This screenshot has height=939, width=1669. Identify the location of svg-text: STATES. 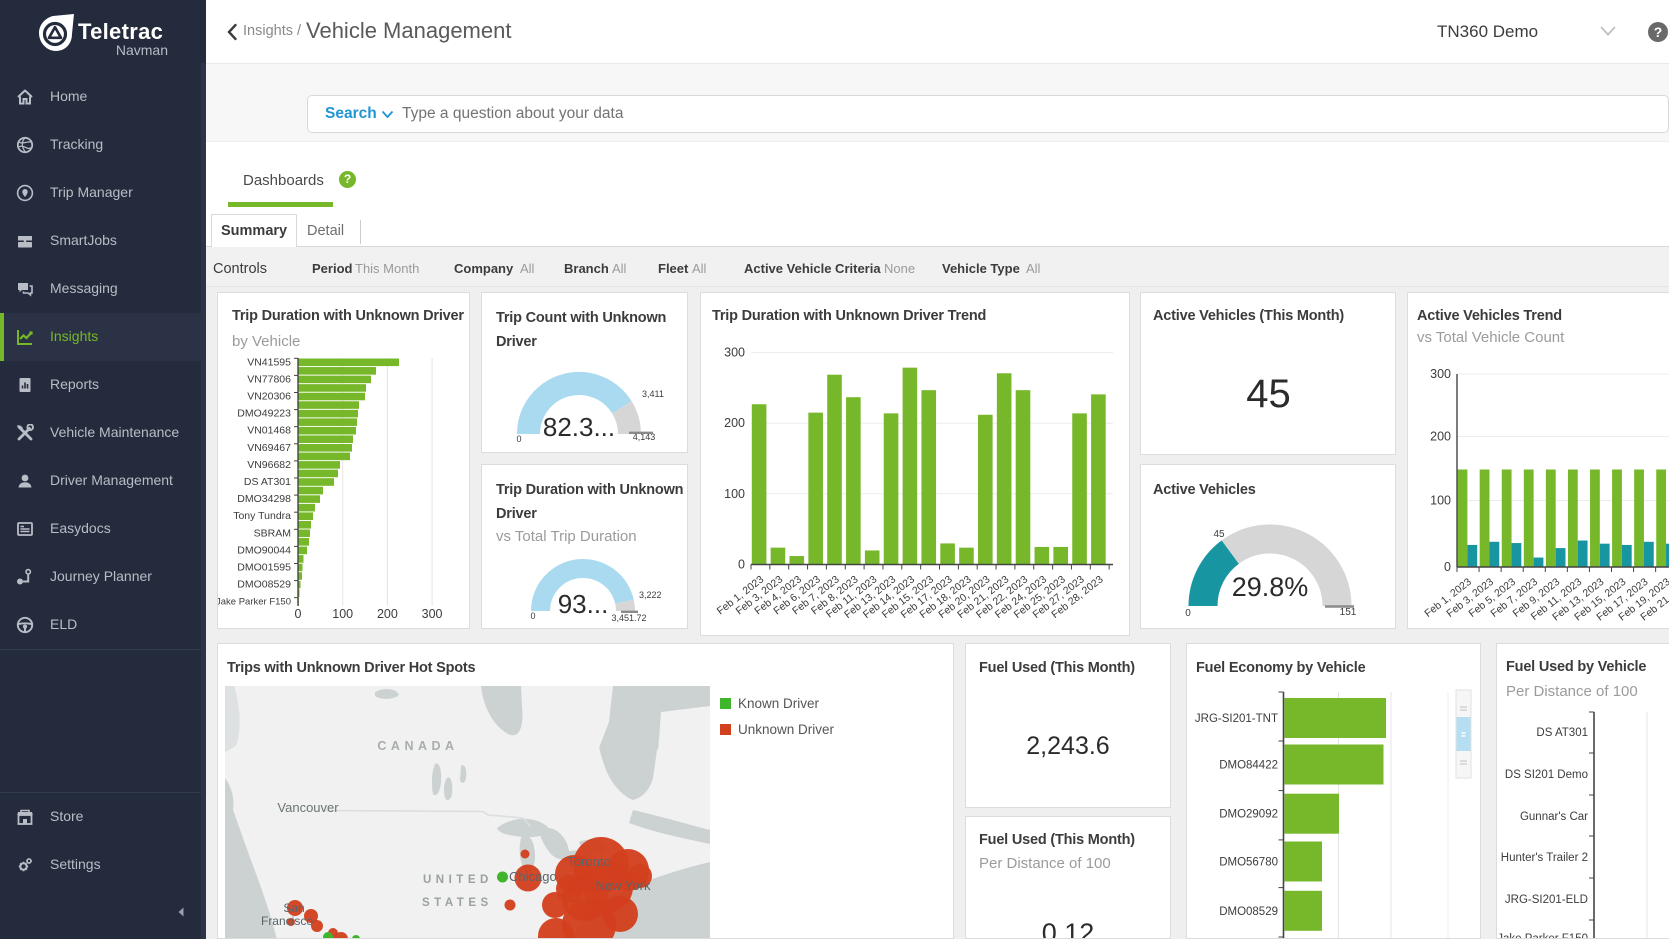
(457, 903).